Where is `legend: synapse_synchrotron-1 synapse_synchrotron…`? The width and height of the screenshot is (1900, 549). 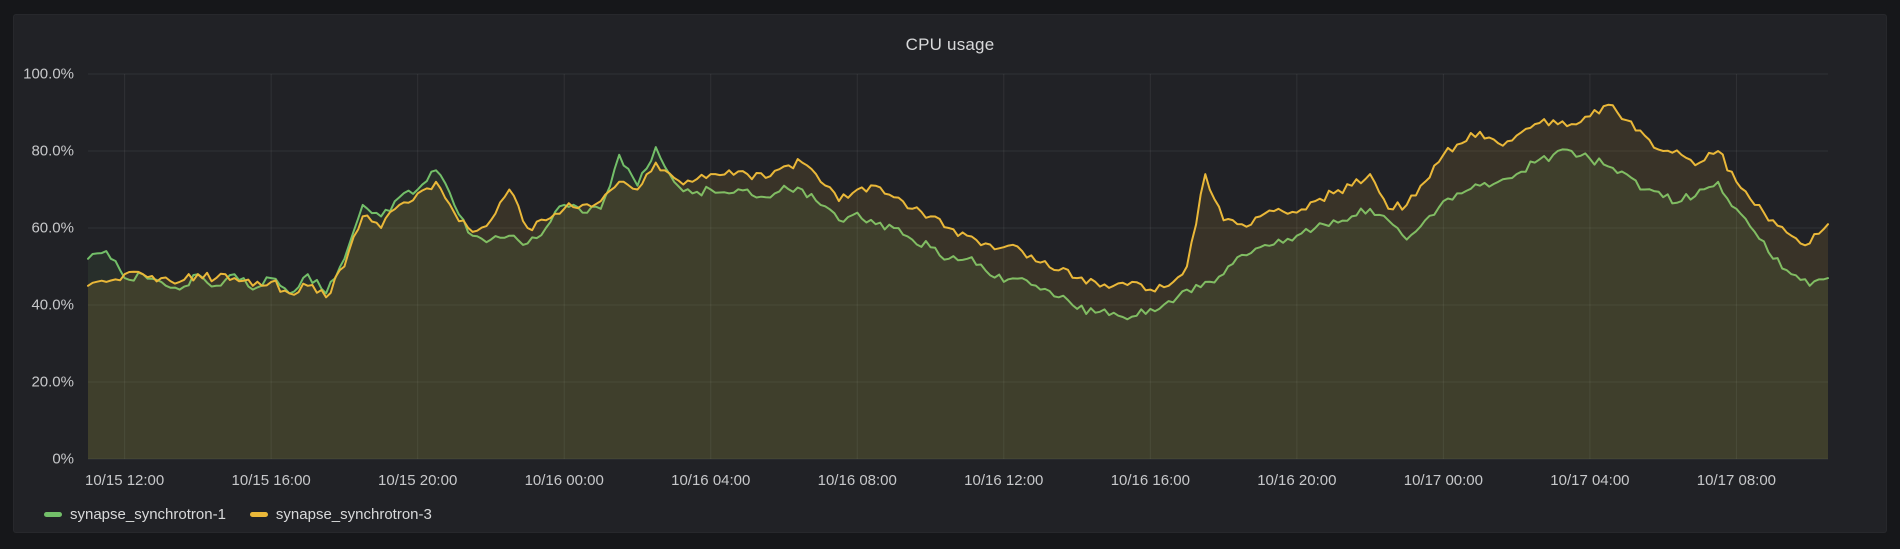
legend: synapse_synchrotron-1 synapse_synchrotron… is located at coordinates (238, 514).